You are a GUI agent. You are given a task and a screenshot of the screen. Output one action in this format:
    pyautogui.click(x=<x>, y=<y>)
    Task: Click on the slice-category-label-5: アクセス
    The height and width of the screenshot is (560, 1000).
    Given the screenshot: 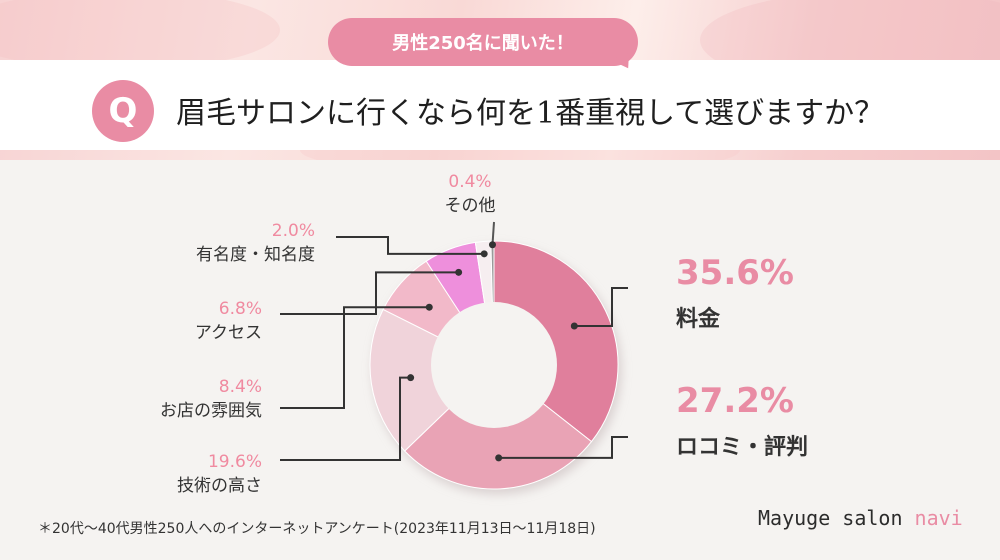 What is the action you would take?
    pyautogui.click(x=228, y=333)
    